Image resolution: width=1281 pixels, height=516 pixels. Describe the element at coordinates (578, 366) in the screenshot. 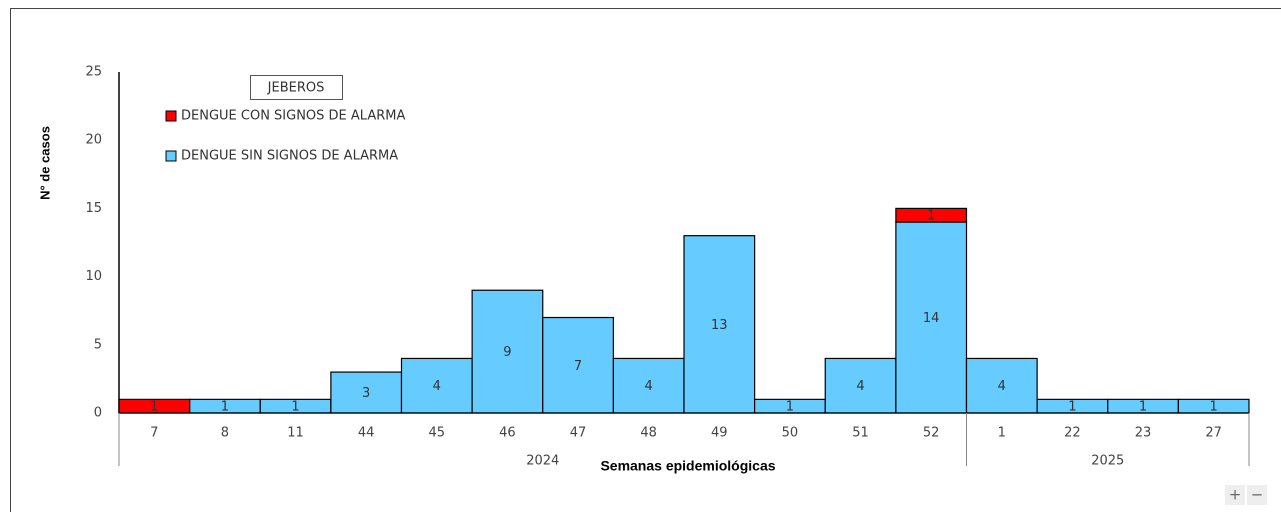

I see `data-label: 7` at that location.